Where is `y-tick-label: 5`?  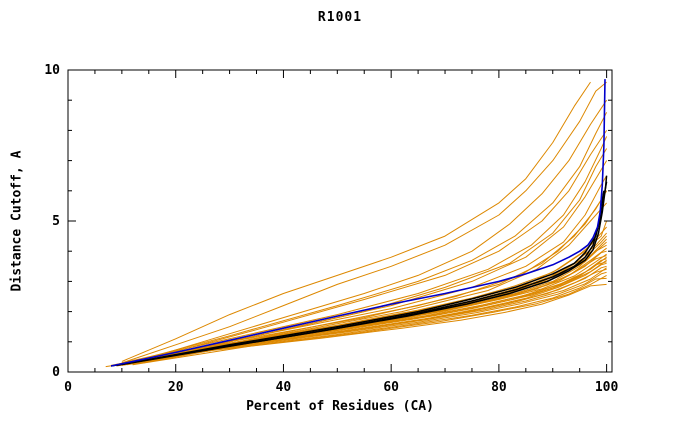
y-tick-label: 5 is located at coordinates (56, 221).